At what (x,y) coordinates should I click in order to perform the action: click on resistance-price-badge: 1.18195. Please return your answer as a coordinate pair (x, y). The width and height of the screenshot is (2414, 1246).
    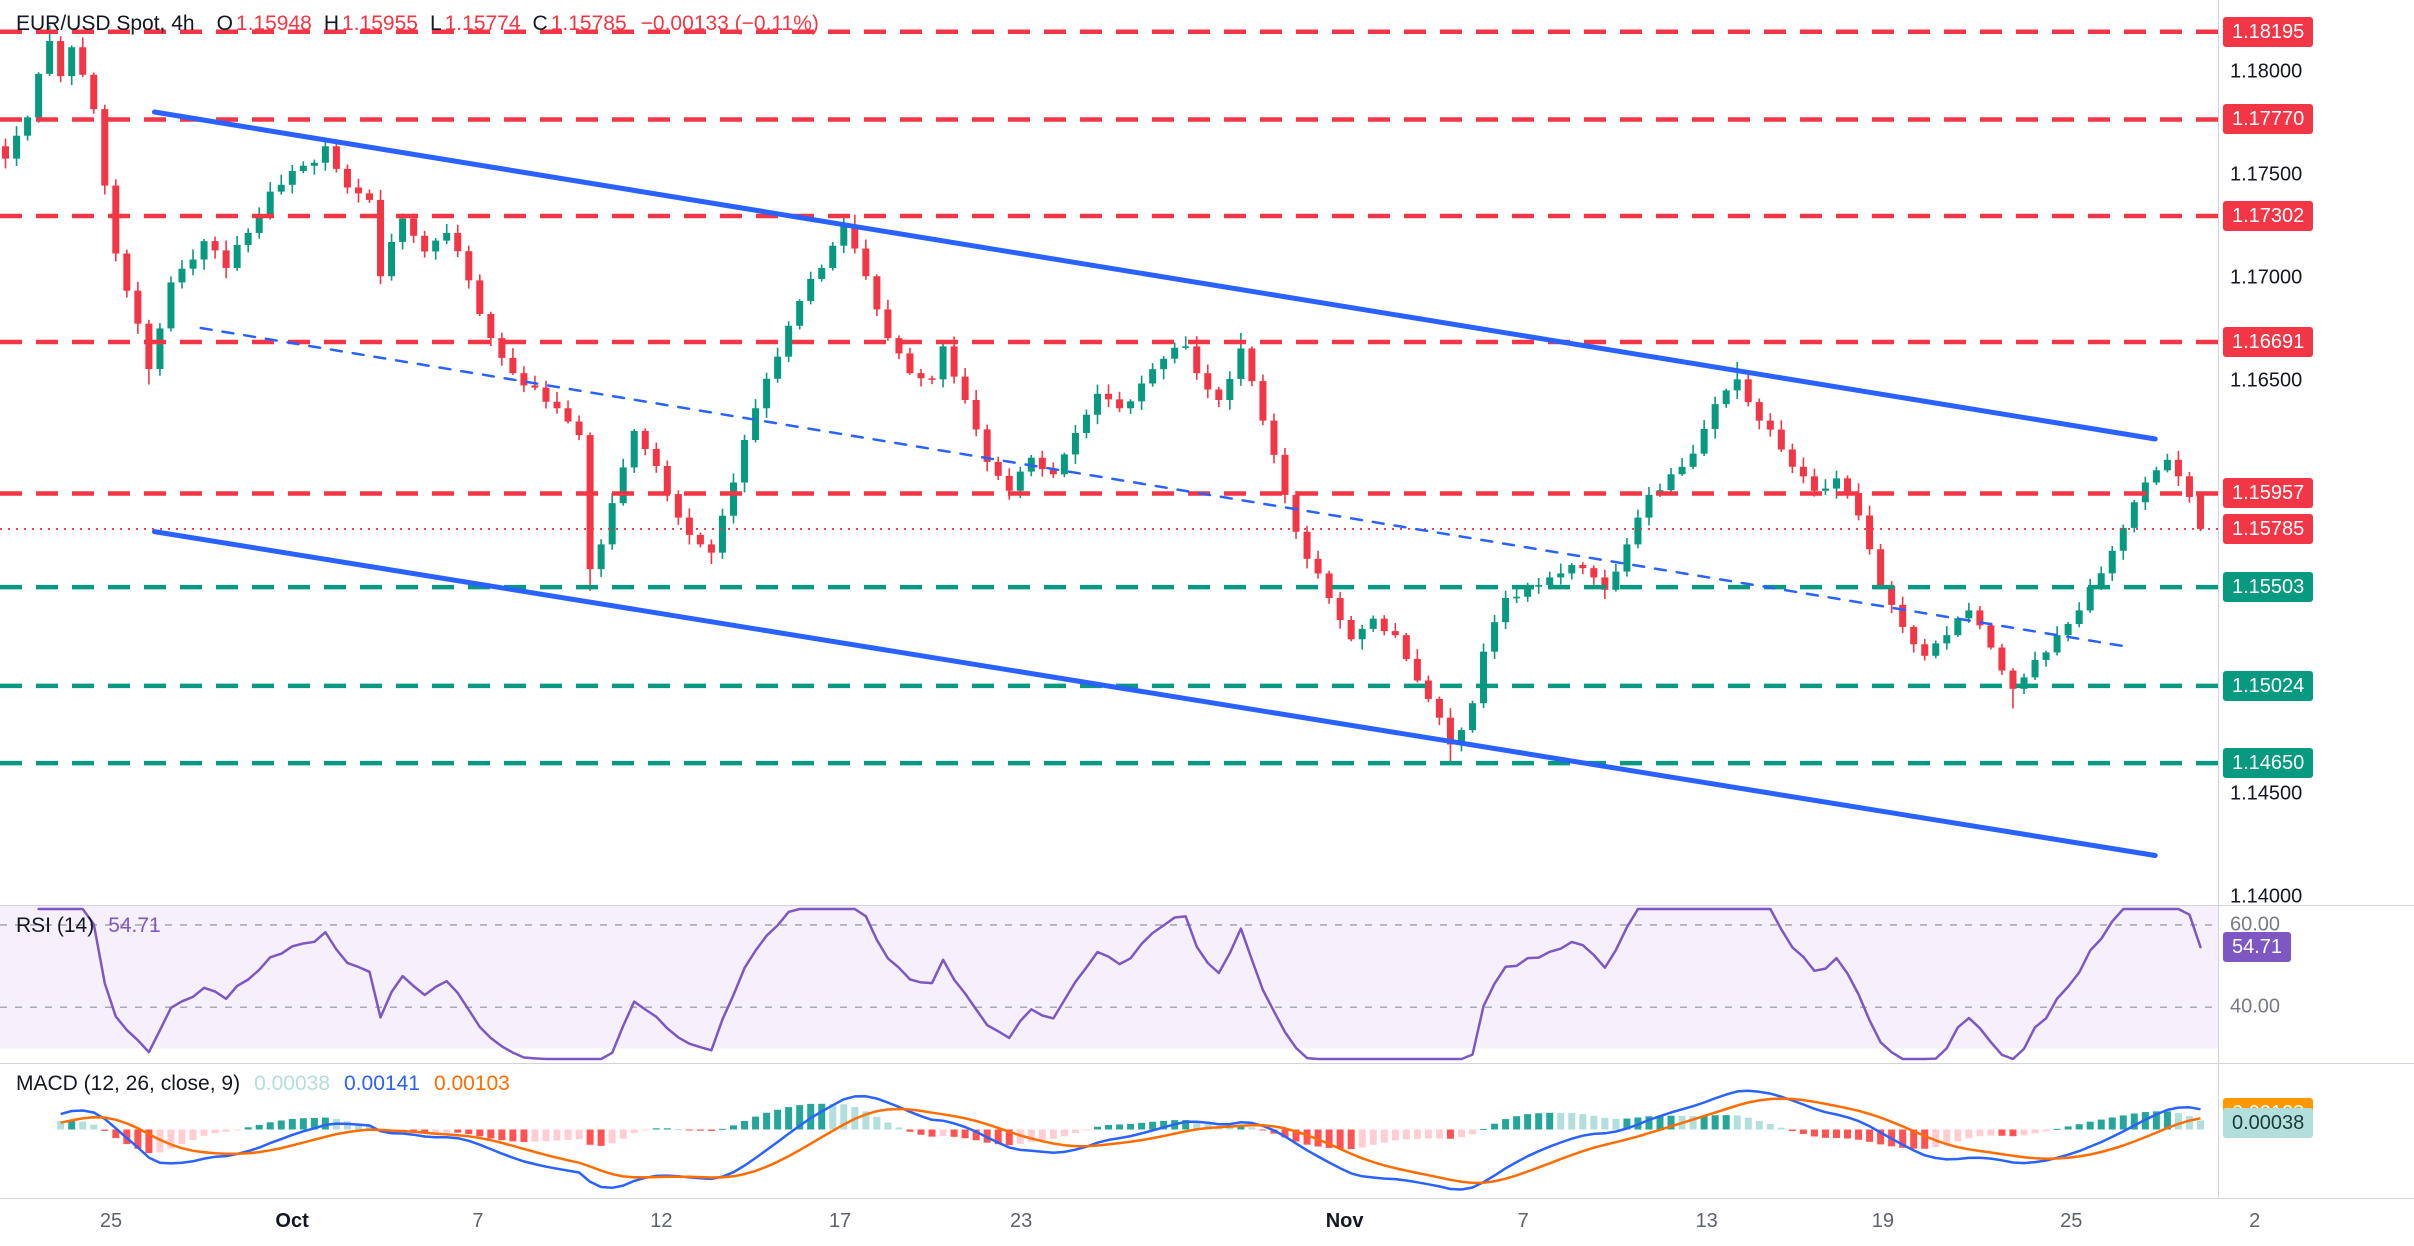
    Looking at the image, I should click on (2268, 31).